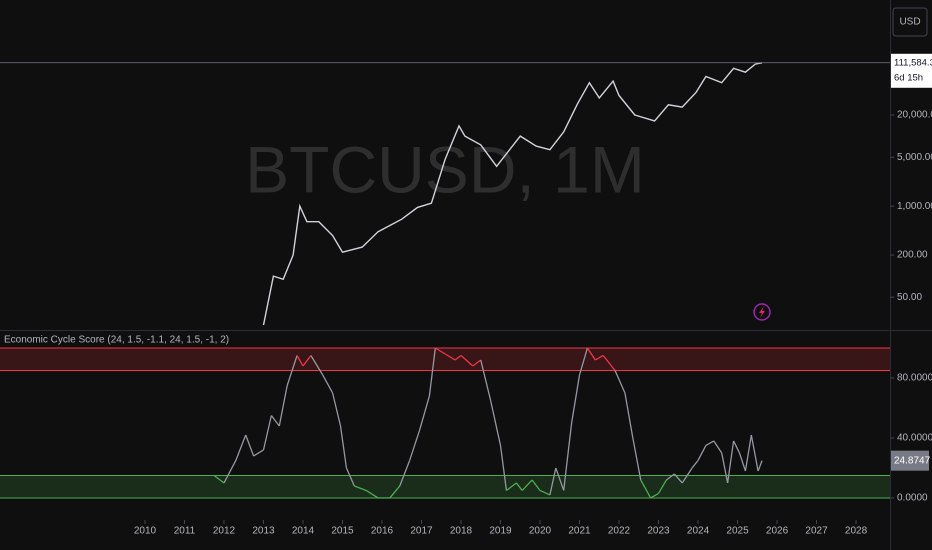 The height and width of the screenshot is (550, 932). Describe the element at coordinates (737, 531) in the screenshot. I see `x-tick-label: 2025` at that location.